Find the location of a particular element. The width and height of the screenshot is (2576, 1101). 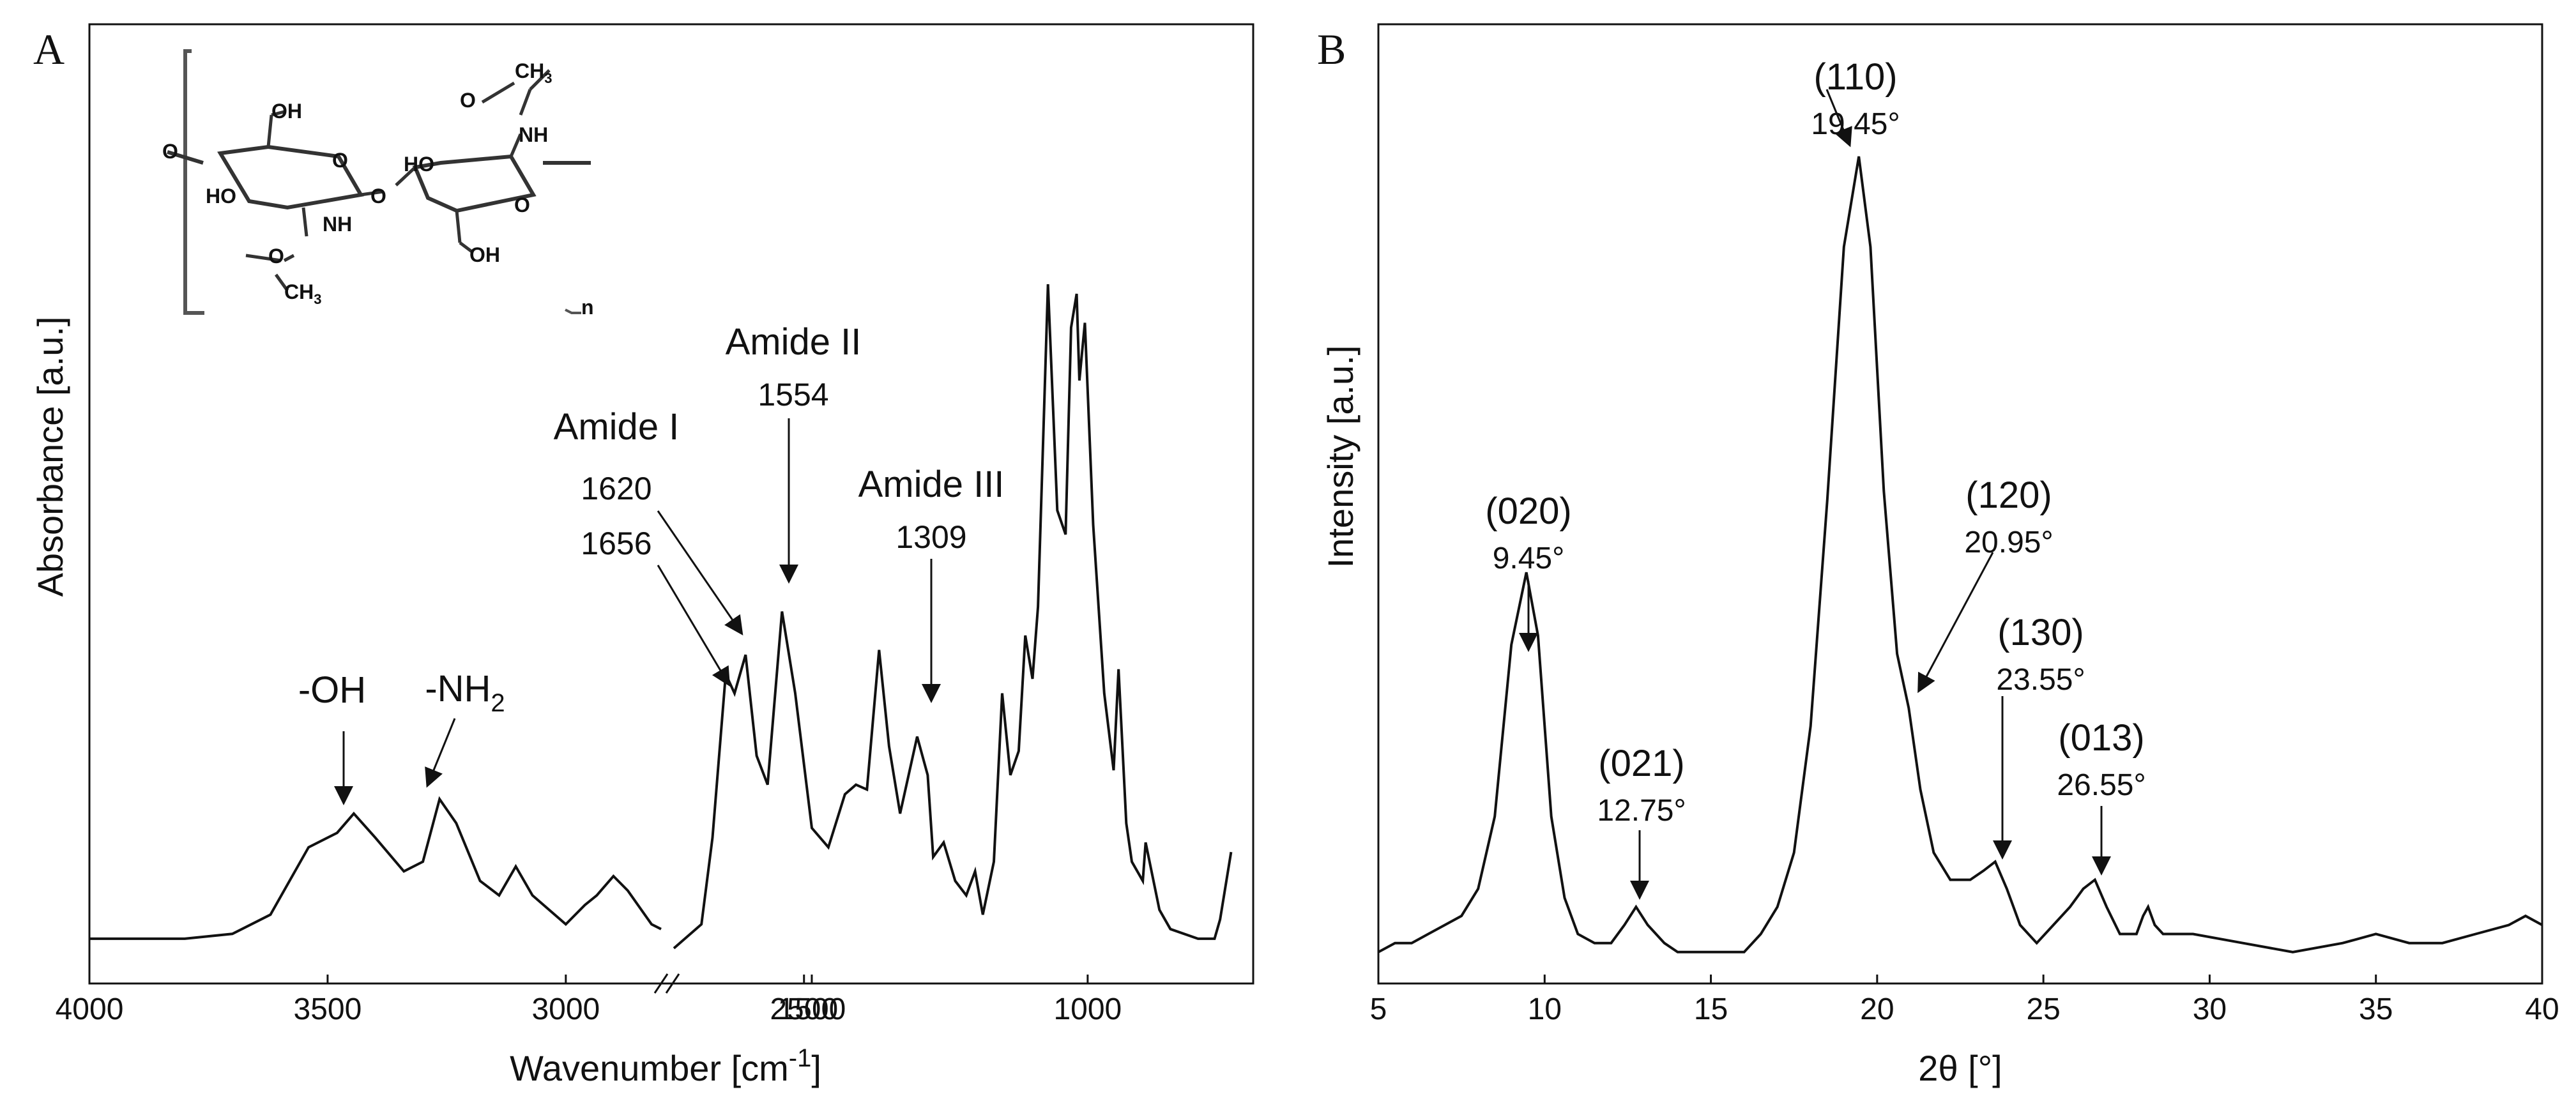

structure-atom-ho-left: HO is located at coordinates (221, 196).